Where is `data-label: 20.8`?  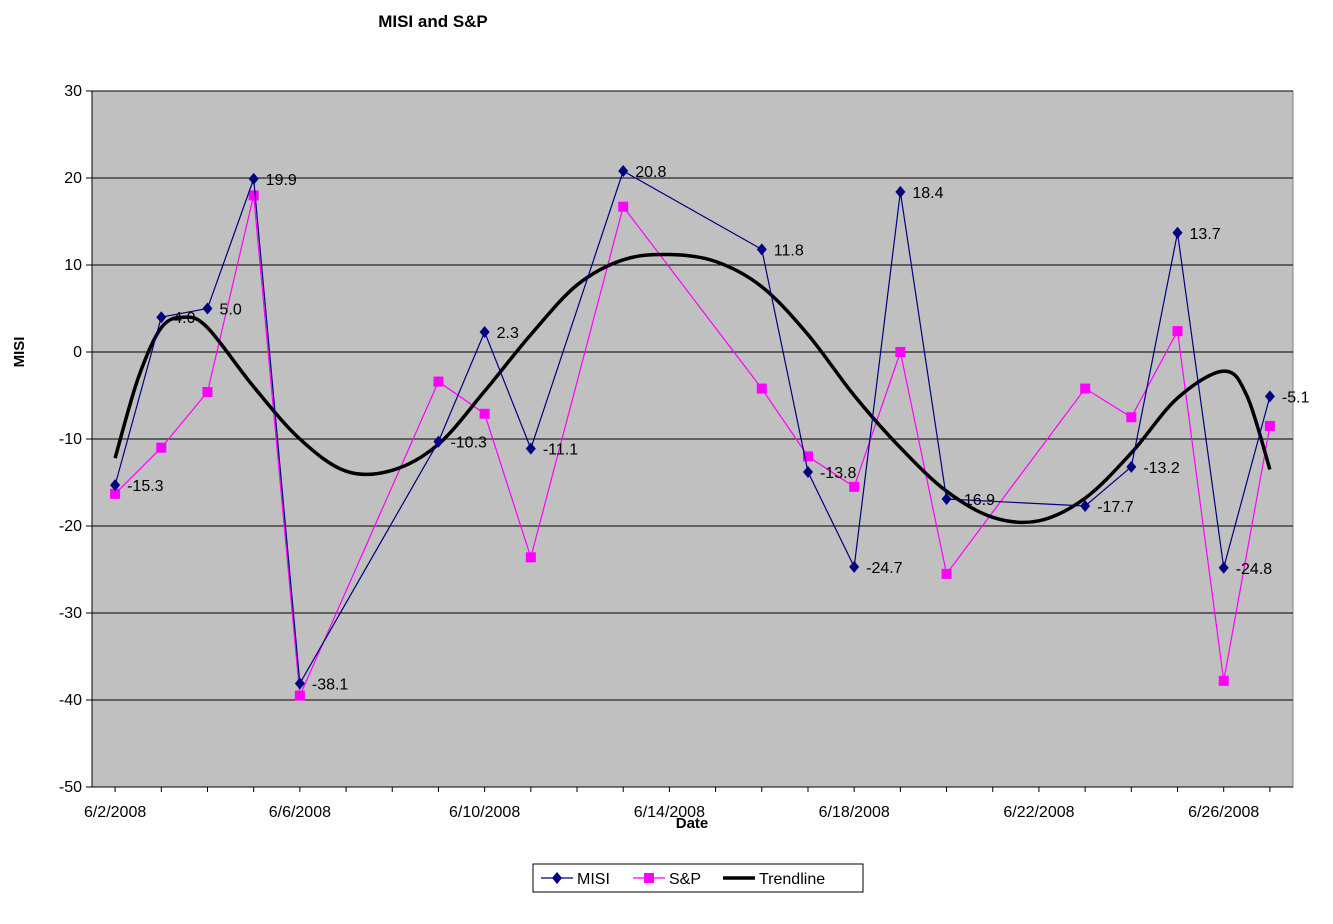
data-label: 20.8 is located at coordinates (650, 172).